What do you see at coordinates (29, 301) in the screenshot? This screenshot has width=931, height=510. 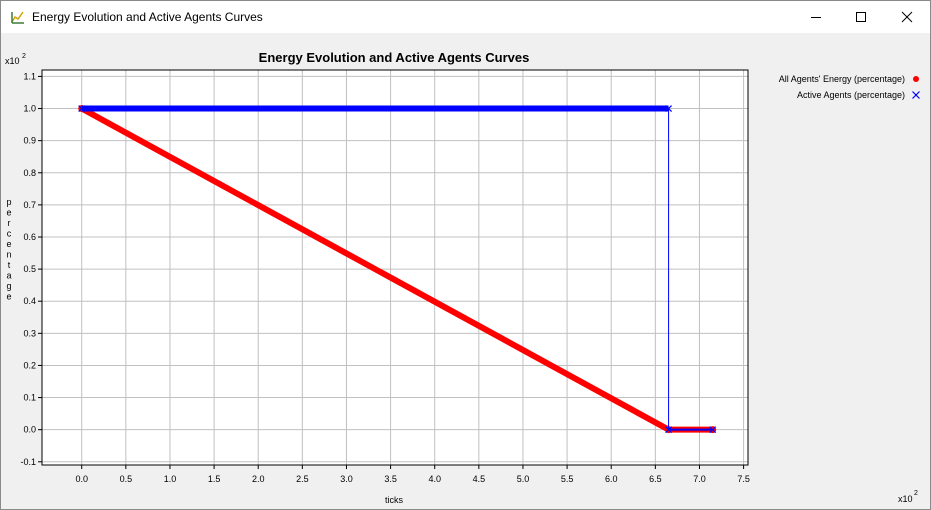 I see `y-tick-label: 0.4` at bounding box center [29, 301].